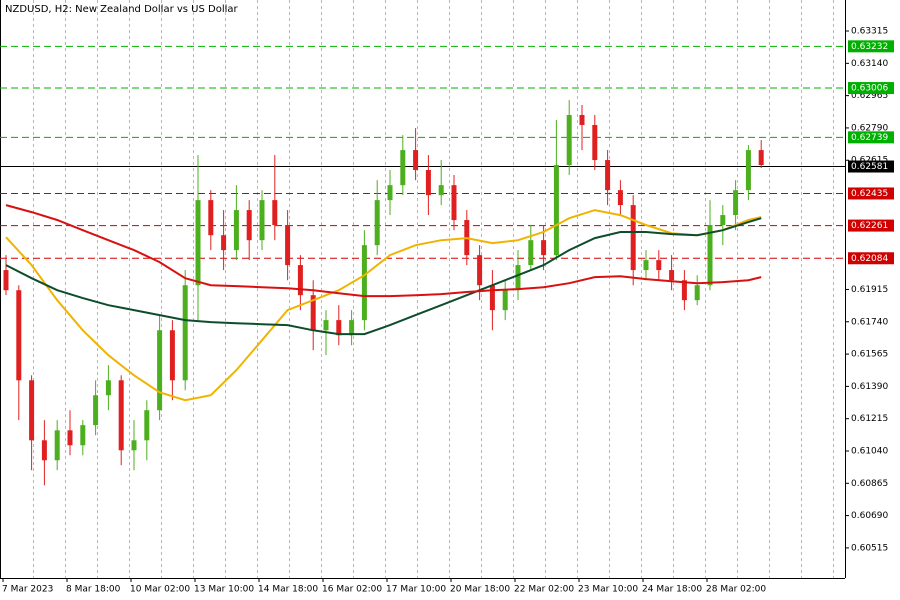 This screenshot has height=600, width=900. Describe the element at coordinates (869, 128) in the screenshot. I see `y-tick-label: 0.62790` at that location.